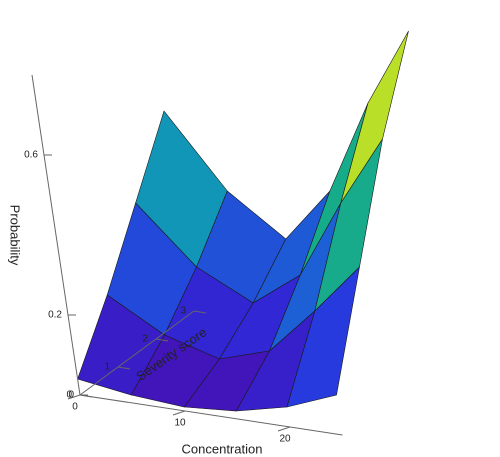 This screenshot has width=500, height=457. I want to click on y-tick-label: 0, so click(69, 395).